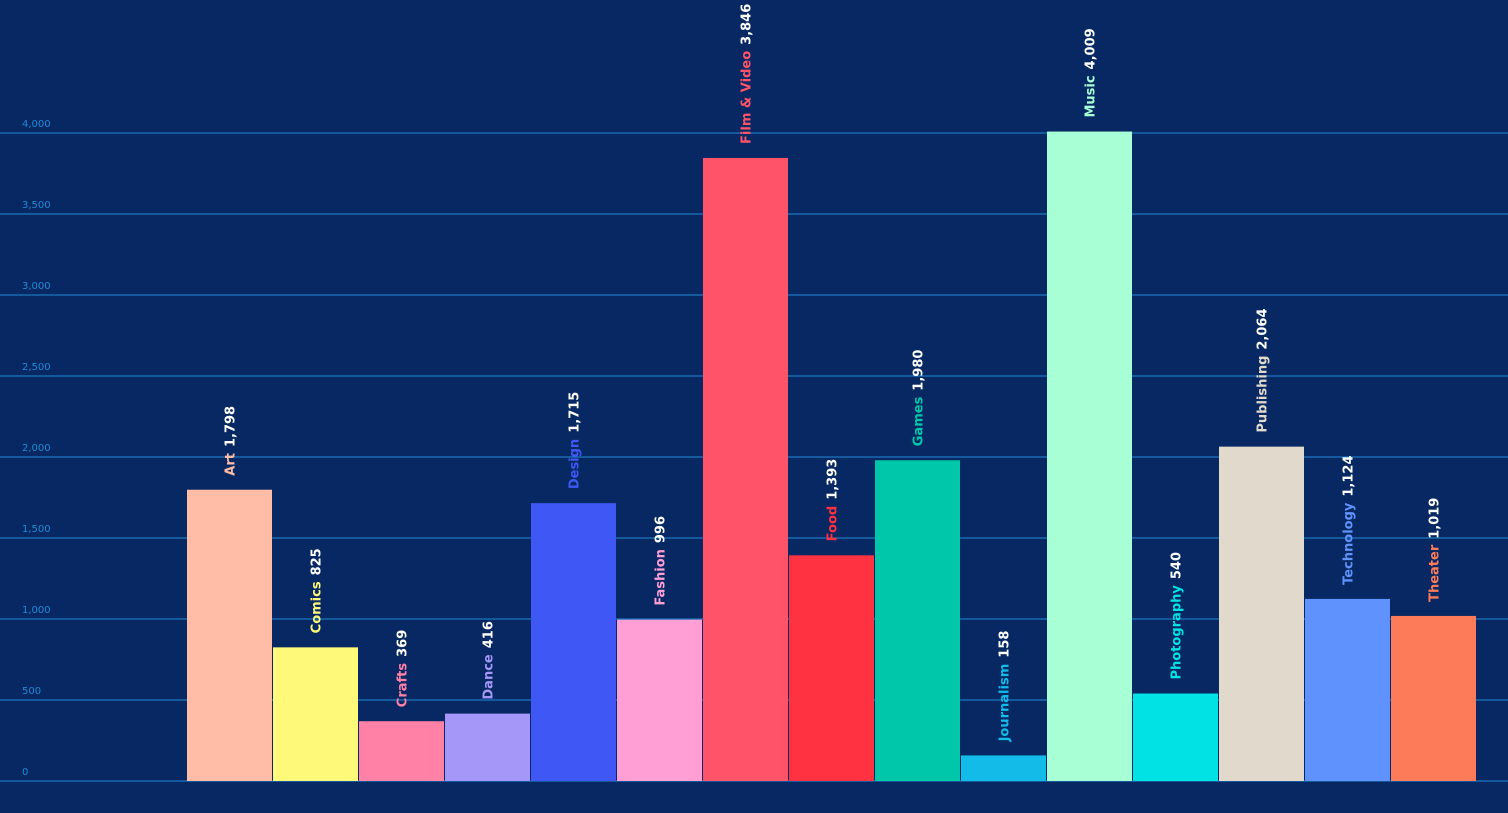  What do you see at coordinates (919, 421) in the screenshot?
I see `category-label: Games` at bounding box center [919, 421].